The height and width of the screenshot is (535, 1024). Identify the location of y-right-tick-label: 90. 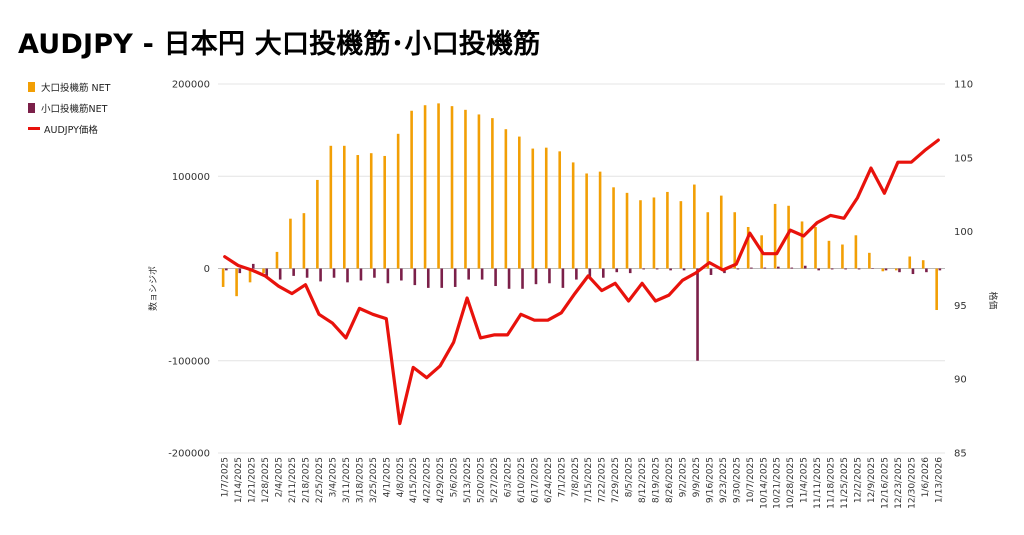
(960, 380).